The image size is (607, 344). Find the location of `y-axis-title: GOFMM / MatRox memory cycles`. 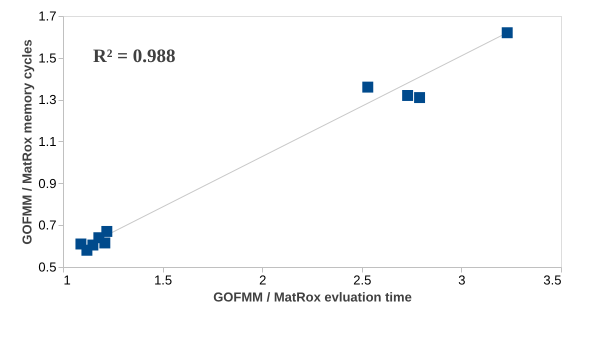

y-axis-title: GOFMM / MatRox memory cycles is located at coordinates (26, 142).